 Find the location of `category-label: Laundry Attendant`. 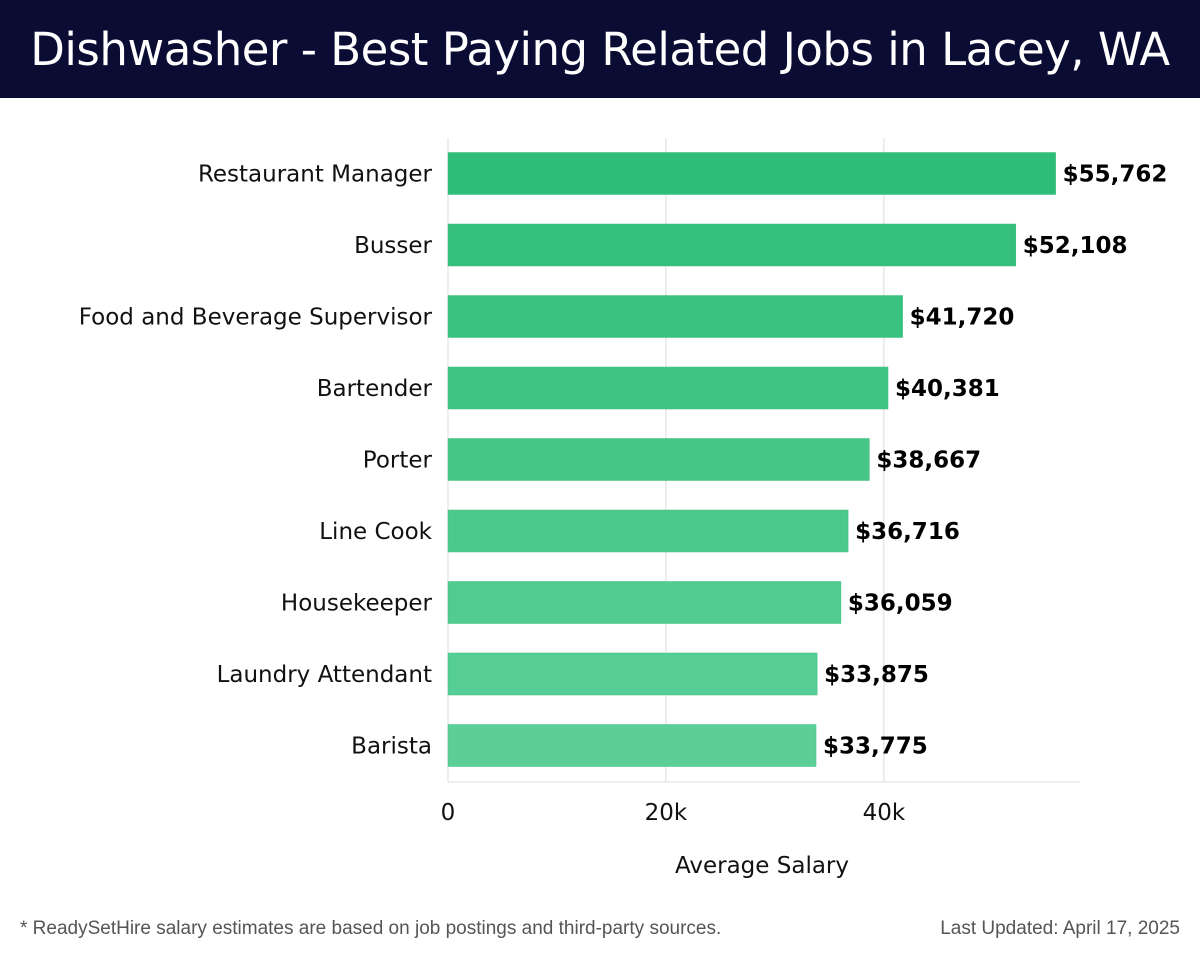

category-label: Laundry Attendant is located at coordinates (324, 675).